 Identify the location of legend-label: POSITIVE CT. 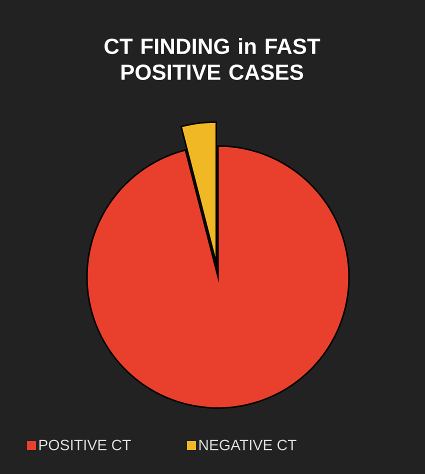
(85, 445).